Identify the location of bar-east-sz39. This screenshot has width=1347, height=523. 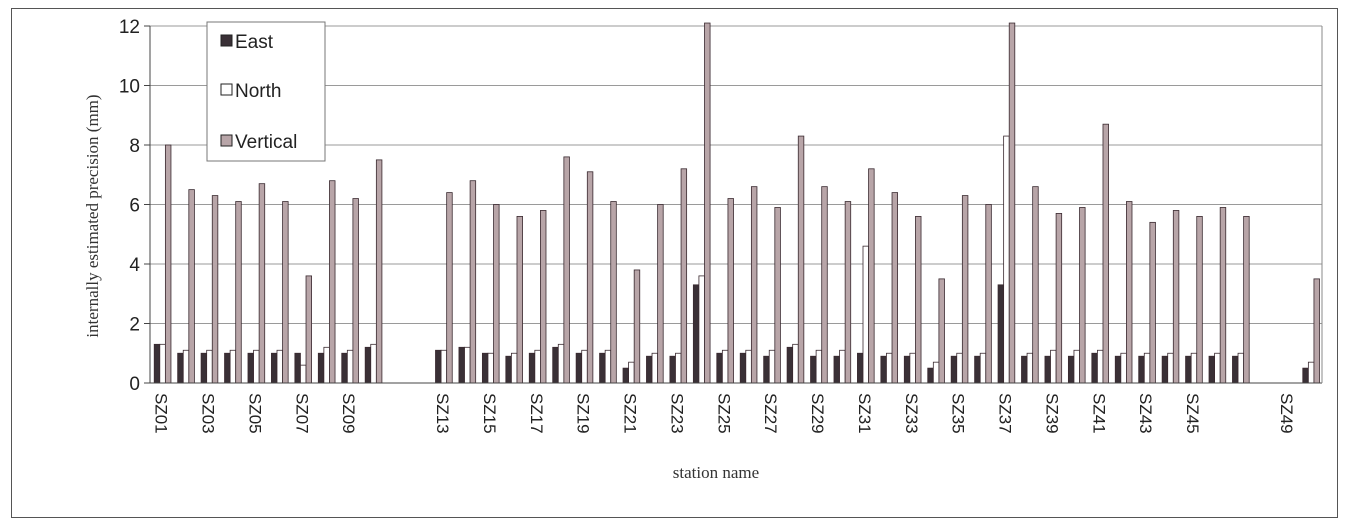
(1047, 369).